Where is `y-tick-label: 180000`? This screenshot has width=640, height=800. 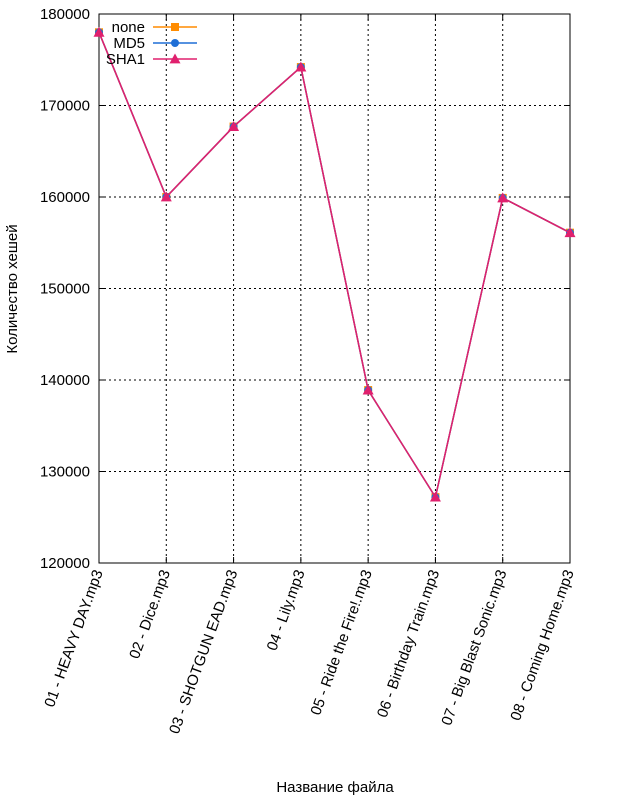
y-tick-label: 180000 is located at coordinates (65, 14).